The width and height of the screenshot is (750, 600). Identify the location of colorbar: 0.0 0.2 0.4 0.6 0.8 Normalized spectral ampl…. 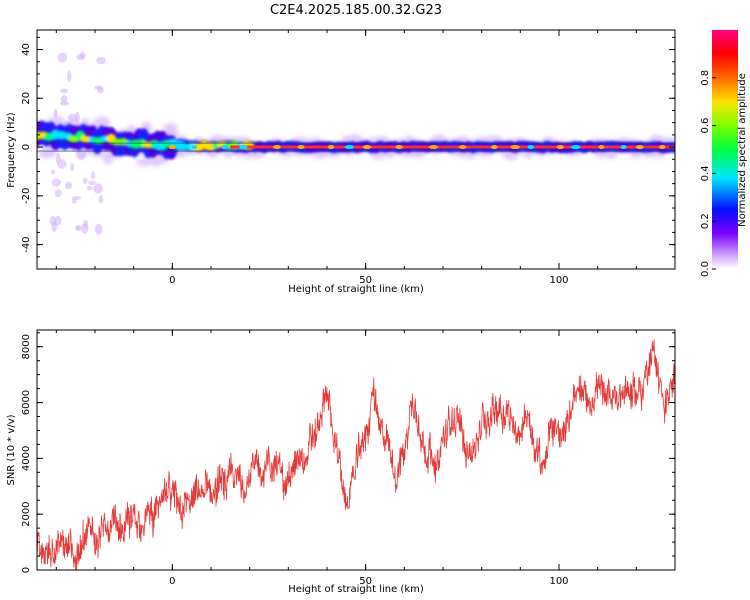
(724, 153).